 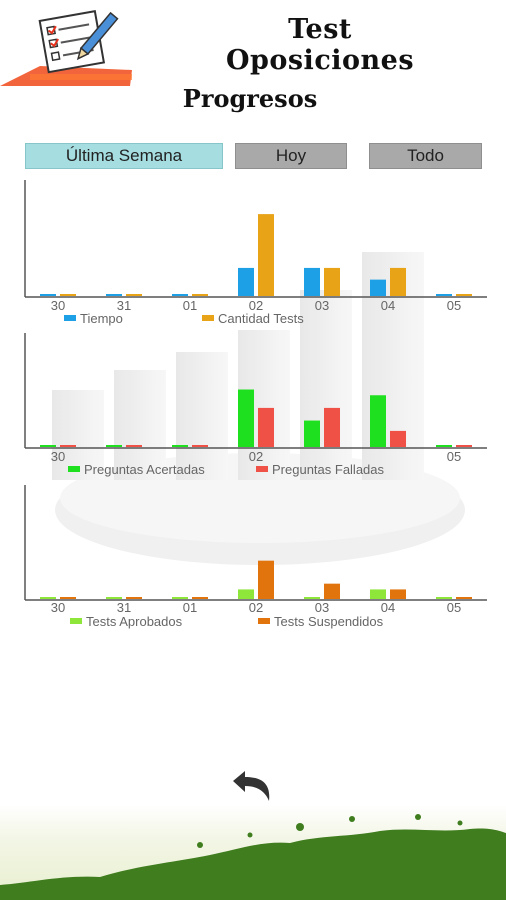 I want to click on tab-hoy: Hoy, so click(x=291, y=156).